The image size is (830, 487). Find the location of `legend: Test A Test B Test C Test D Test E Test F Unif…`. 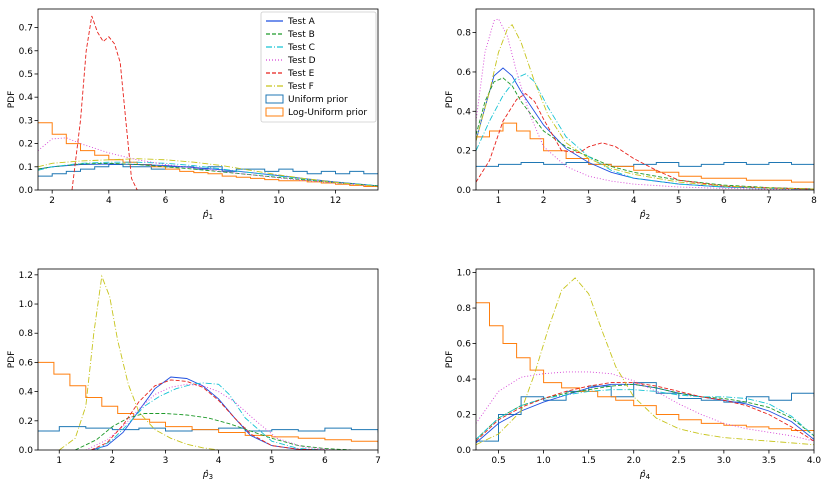

legend: Test A Test B Test C Test D Test E Test F Unif… is located at coordinates (318, 67).